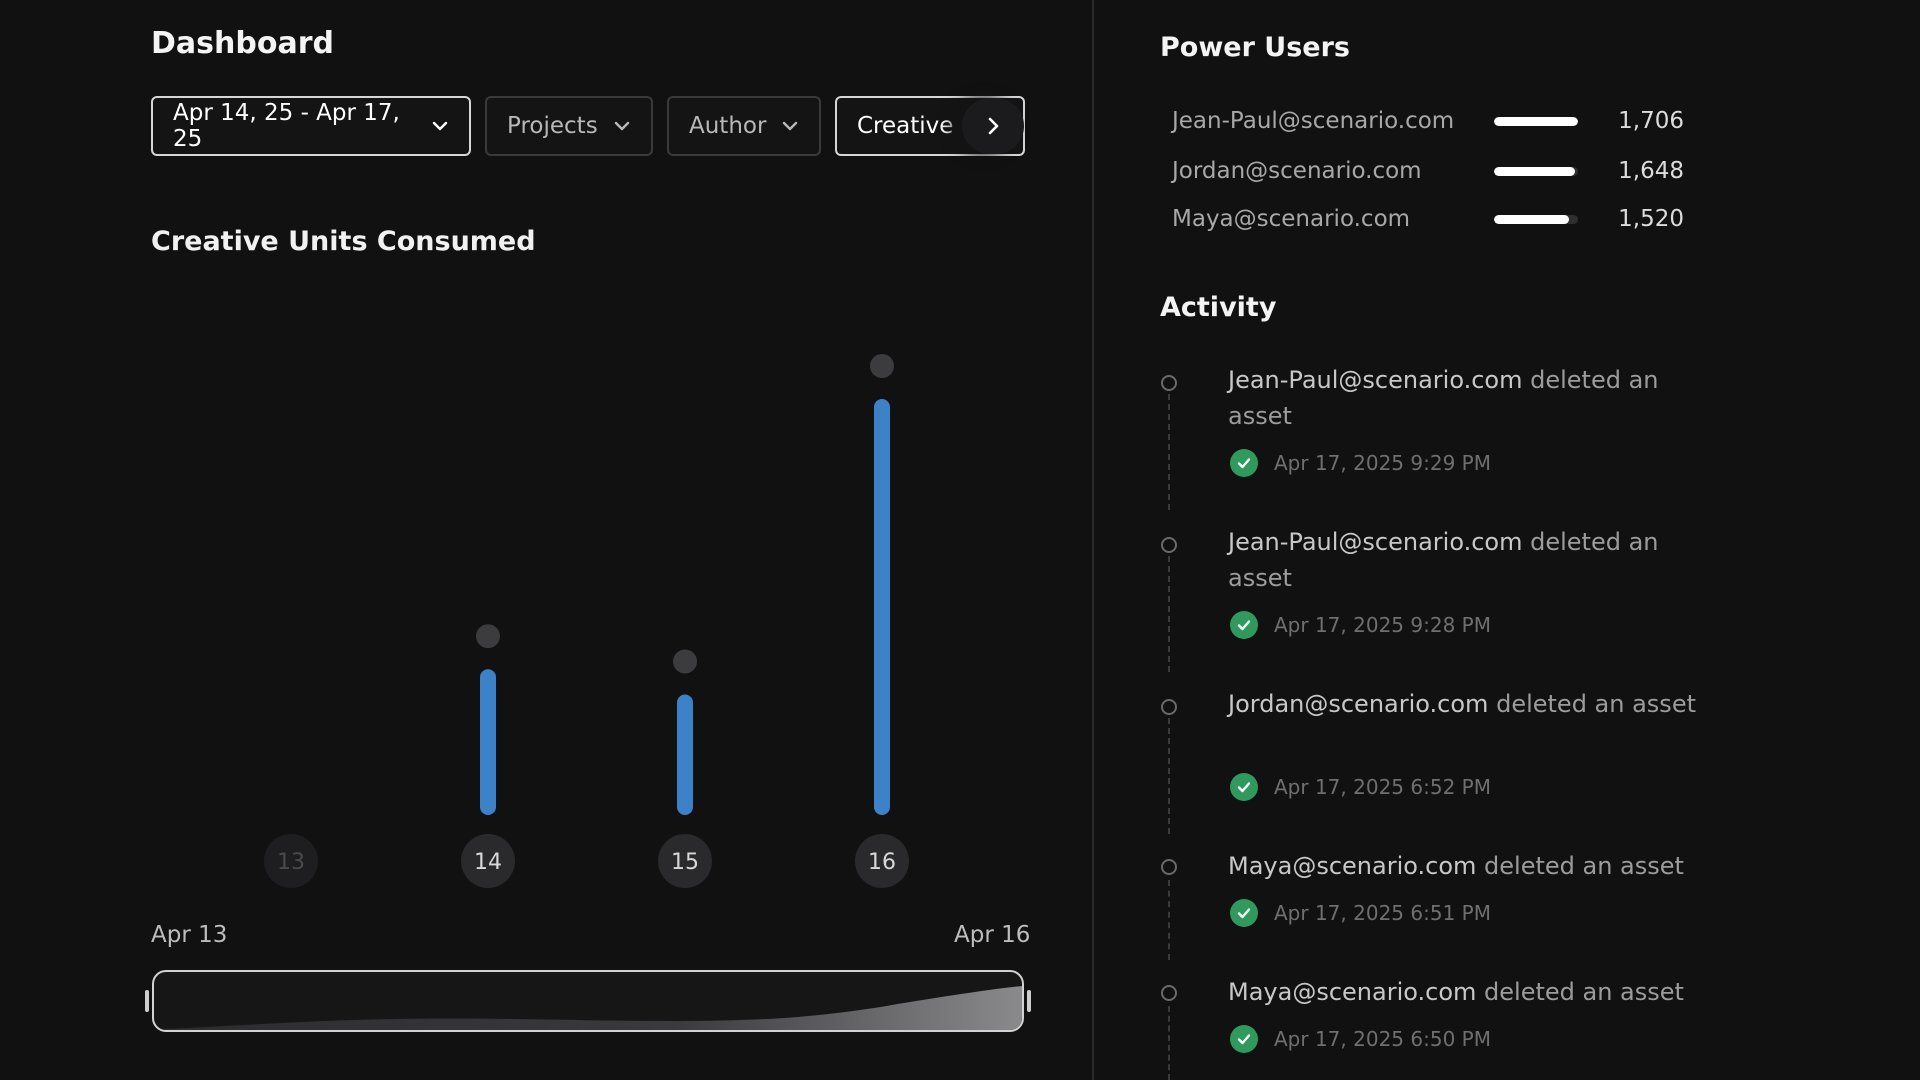 The image size is (1920, 1080). I want to click on date-range-label: Apr 14, 25 - Apr 17, 25, so click(286, 126).